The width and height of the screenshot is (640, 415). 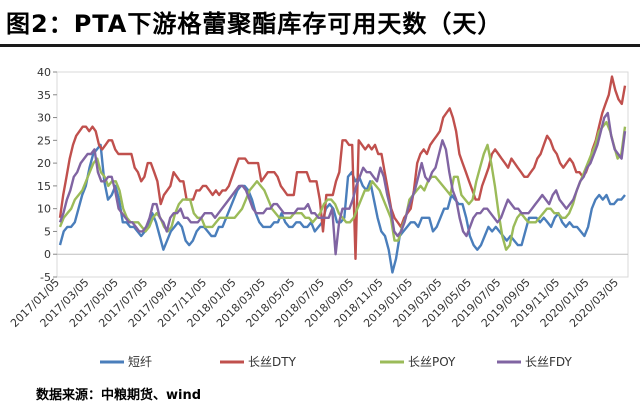 What do you see at coordinates (548, 362) in the screenshot?
I see `legend-label-4: 长丝FDY` at bounding box center [548, 362].